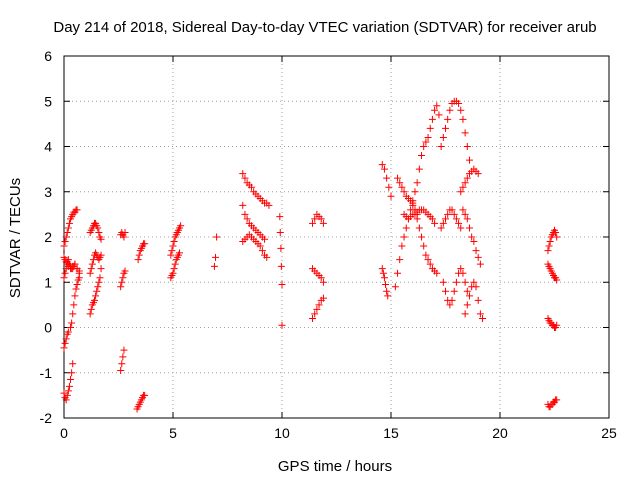  I want to click on series-sat-j, so click(123, 279).